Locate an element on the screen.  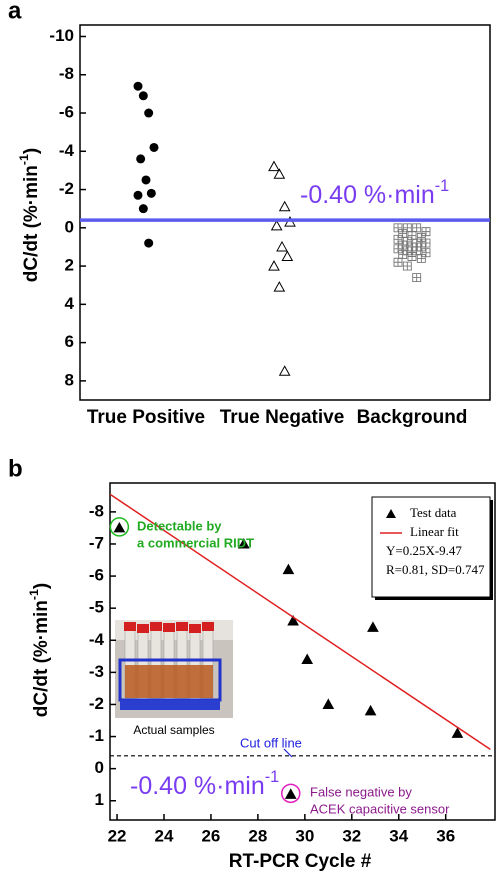
panel-letter: a is located at coordinates (15, 12).